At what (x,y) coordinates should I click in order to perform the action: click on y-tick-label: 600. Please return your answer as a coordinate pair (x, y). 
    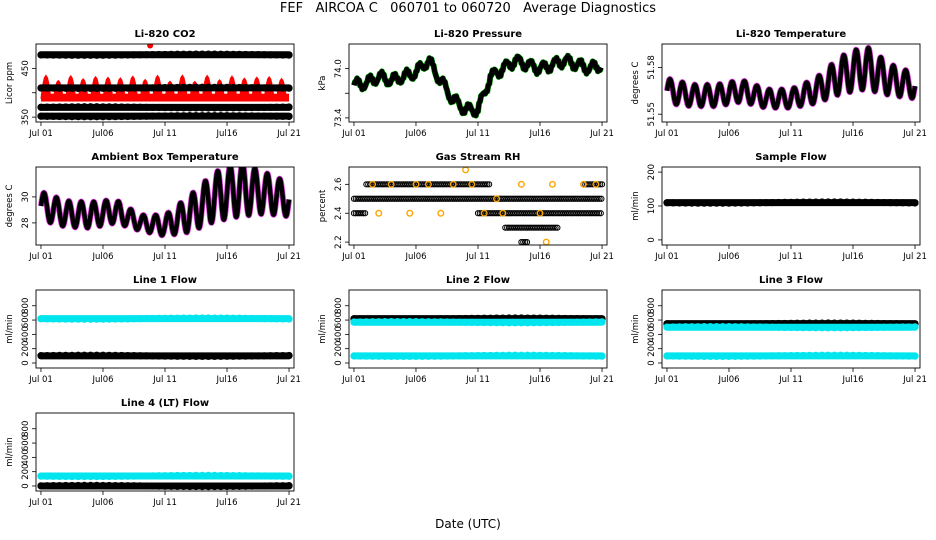
    Looking at the image, I should click on (652, 320).